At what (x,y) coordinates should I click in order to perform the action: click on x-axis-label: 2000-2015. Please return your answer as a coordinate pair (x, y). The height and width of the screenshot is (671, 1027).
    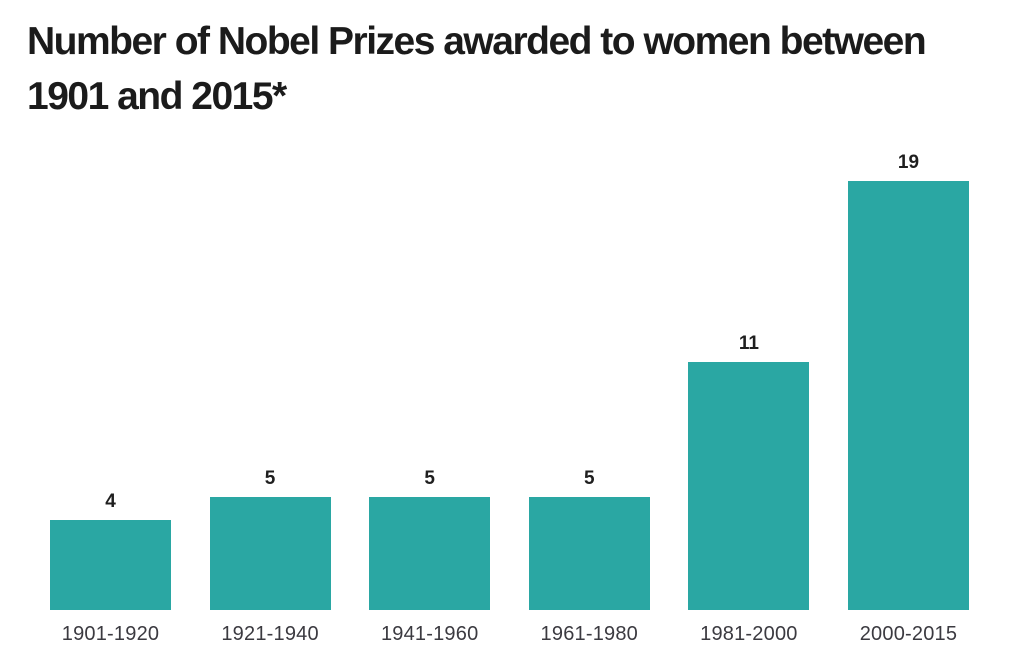
    Looking at the image, I should click on (908, 634).